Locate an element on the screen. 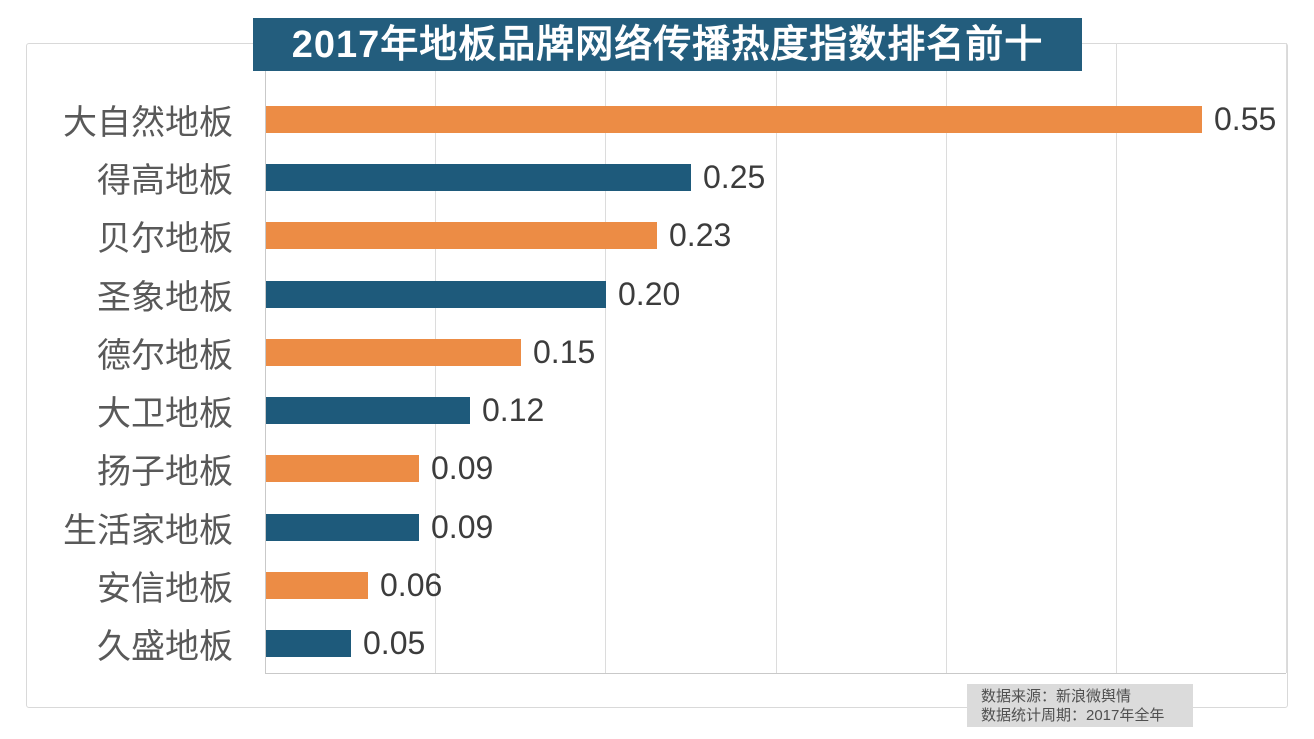 The height and width of the screenshot is (739, 1314). value-label: 0.20 is located at coordinates (649, 293).